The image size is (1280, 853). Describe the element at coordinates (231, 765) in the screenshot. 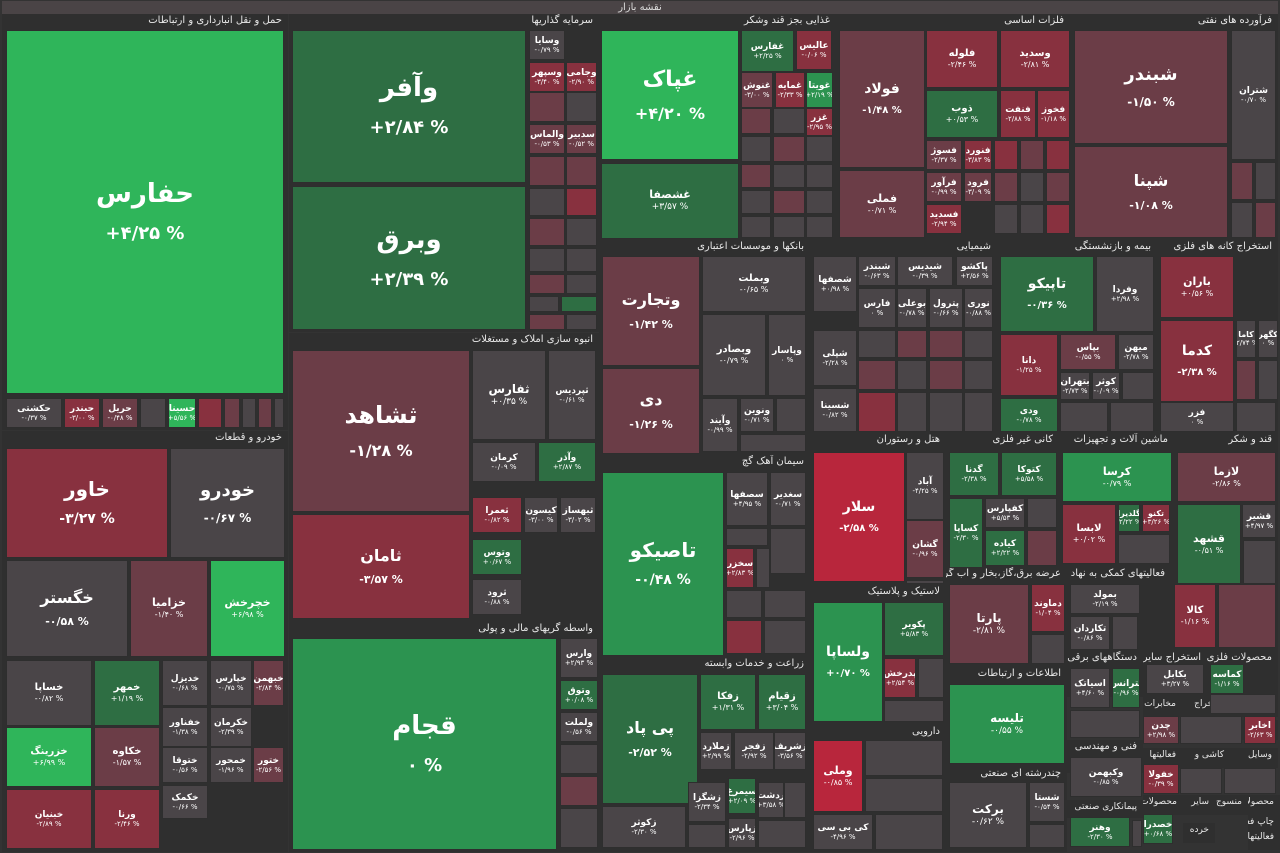

I see `stock-tile: خمحور -۱/۹۶ %` at that location.